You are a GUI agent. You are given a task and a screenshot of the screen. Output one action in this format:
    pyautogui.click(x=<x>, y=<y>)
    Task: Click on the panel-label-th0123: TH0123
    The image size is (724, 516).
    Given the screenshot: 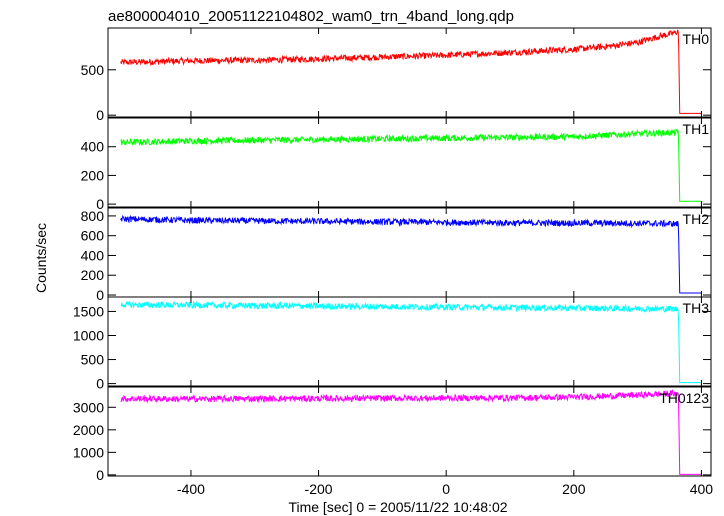 What is the action you would take?
    pyautogui.click(x=684, y=398)
    